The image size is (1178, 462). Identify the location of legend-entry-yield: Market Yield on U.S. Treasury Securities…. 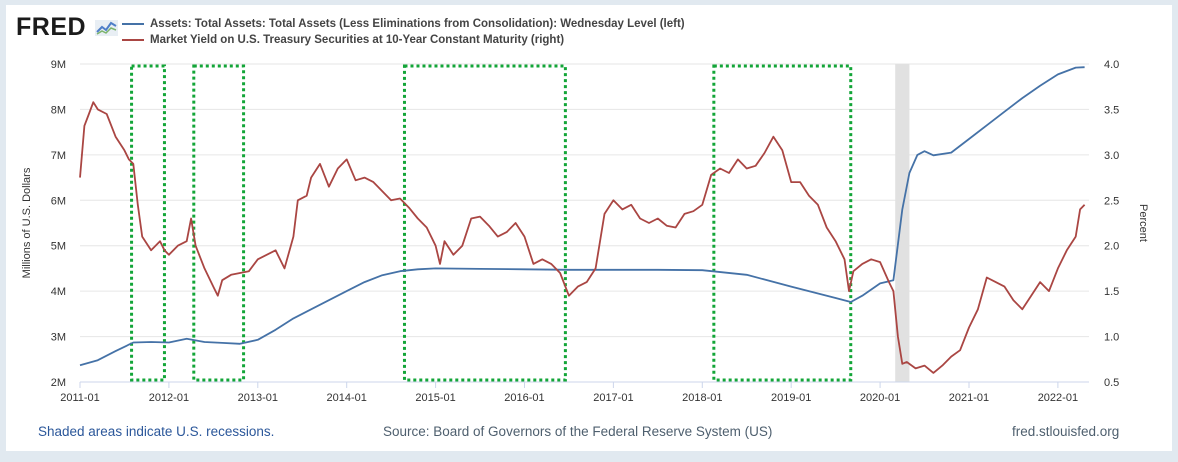
(403, 40).